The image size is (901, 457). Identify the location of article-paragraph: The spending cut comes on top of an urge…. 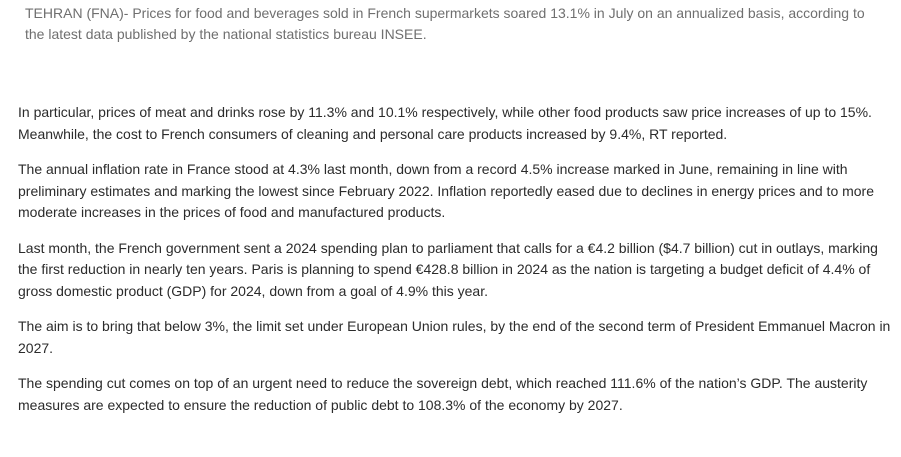
(443, 394).